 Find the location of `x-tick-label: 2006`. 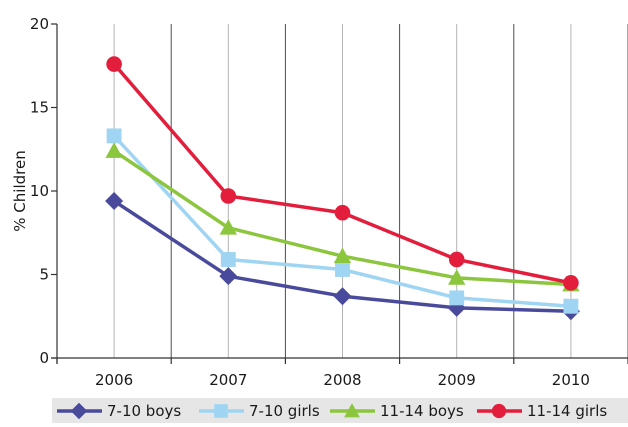

x-tick-label: 2006 is located at coordinates (114, 380).